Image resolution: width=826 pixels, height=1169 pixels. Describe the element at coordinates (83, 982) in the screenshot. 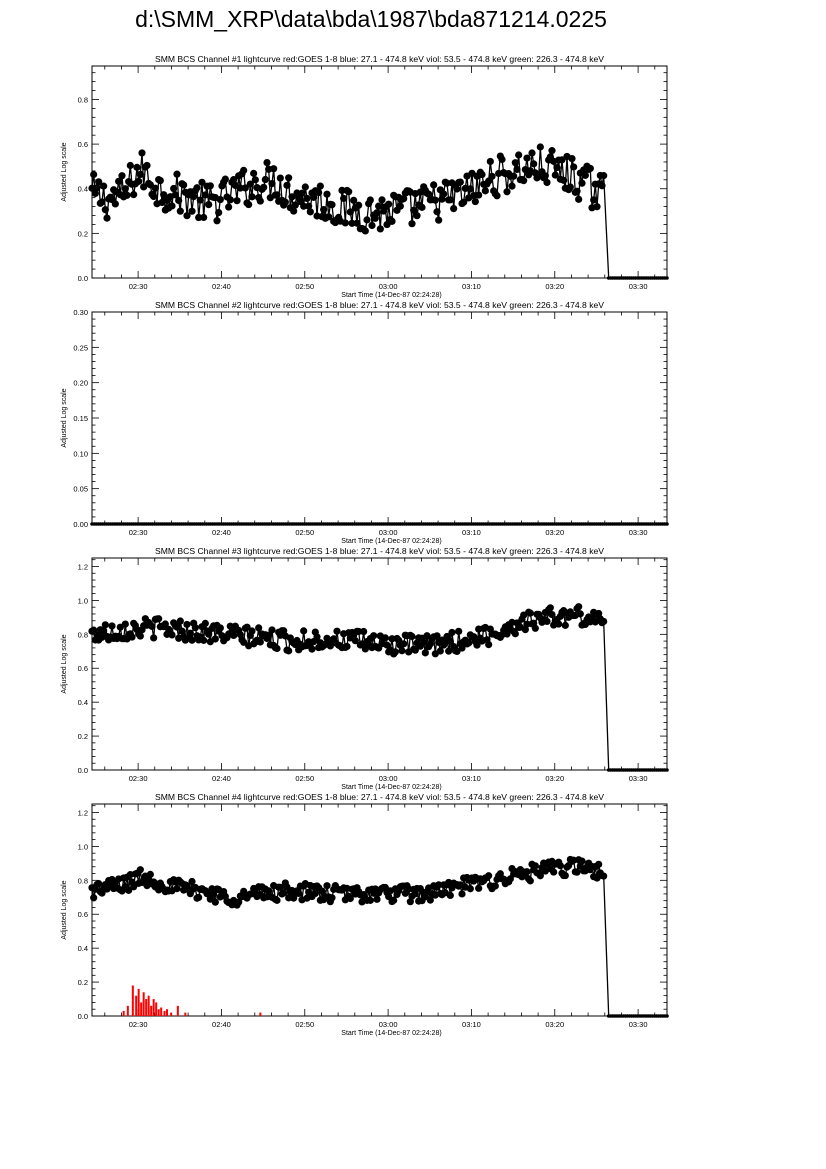

I see `y-tick-label: 0.2` at that location.